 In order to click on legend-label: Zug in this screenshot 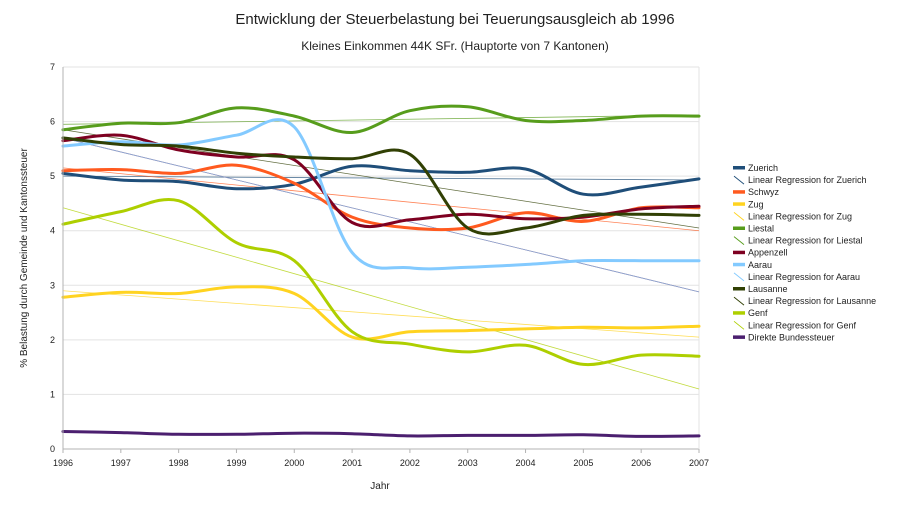, I will do `click(756, 204)`.